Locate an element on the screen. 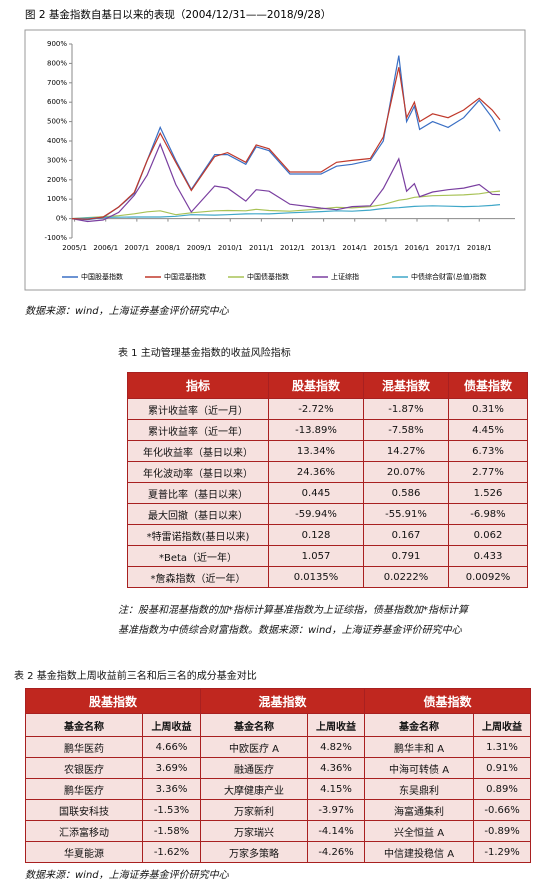  cell: 夏普比率（基日以来） is located at coordinates (198, 493).